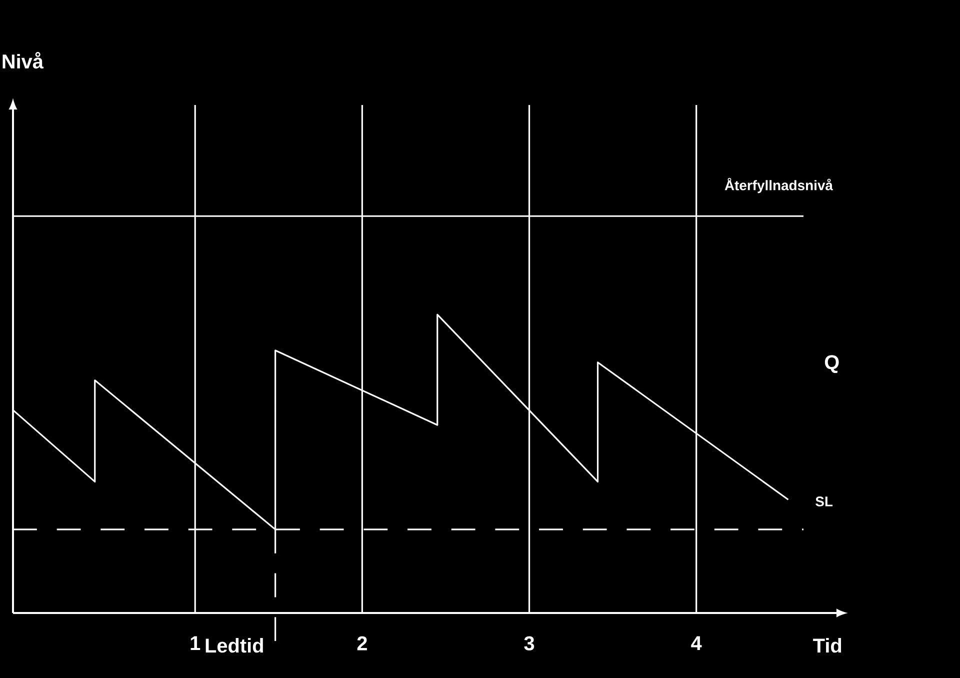  I want to click on x-tick-label: 2, so click(362, 643).